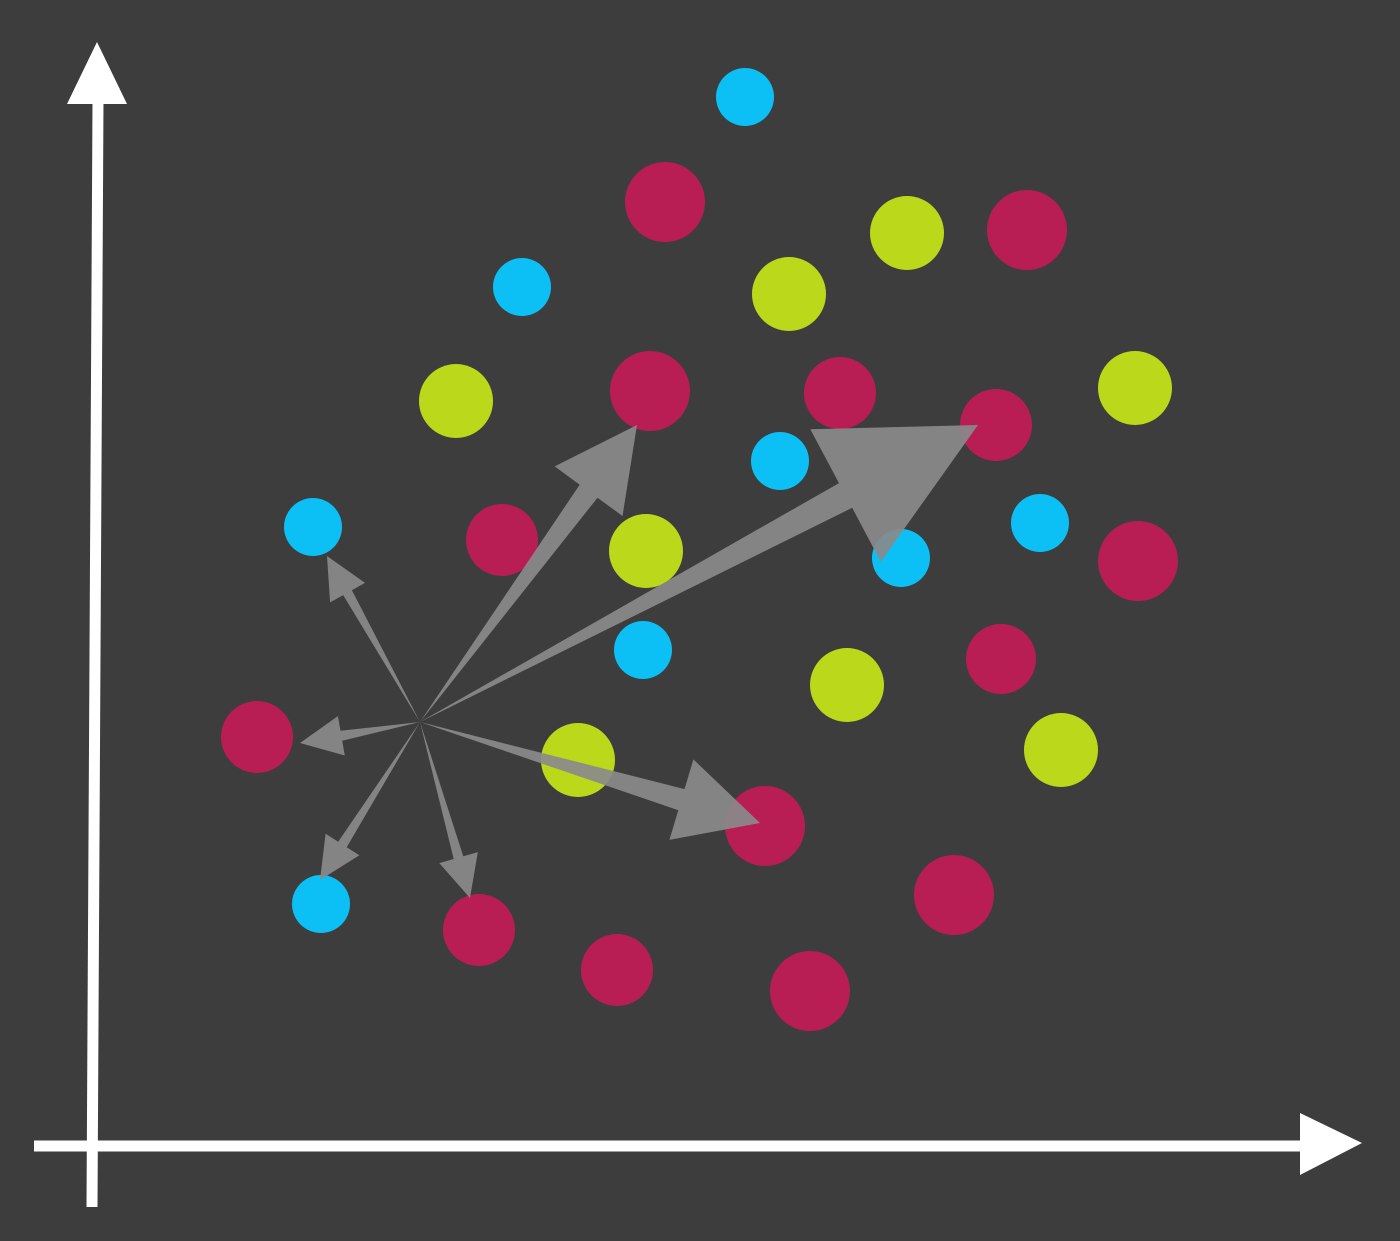 The width and height of the screenshot is (1400, 1241). Describe the element at coordinates (95, 653) in the screenshot. I see `y-axis-line` at that location.